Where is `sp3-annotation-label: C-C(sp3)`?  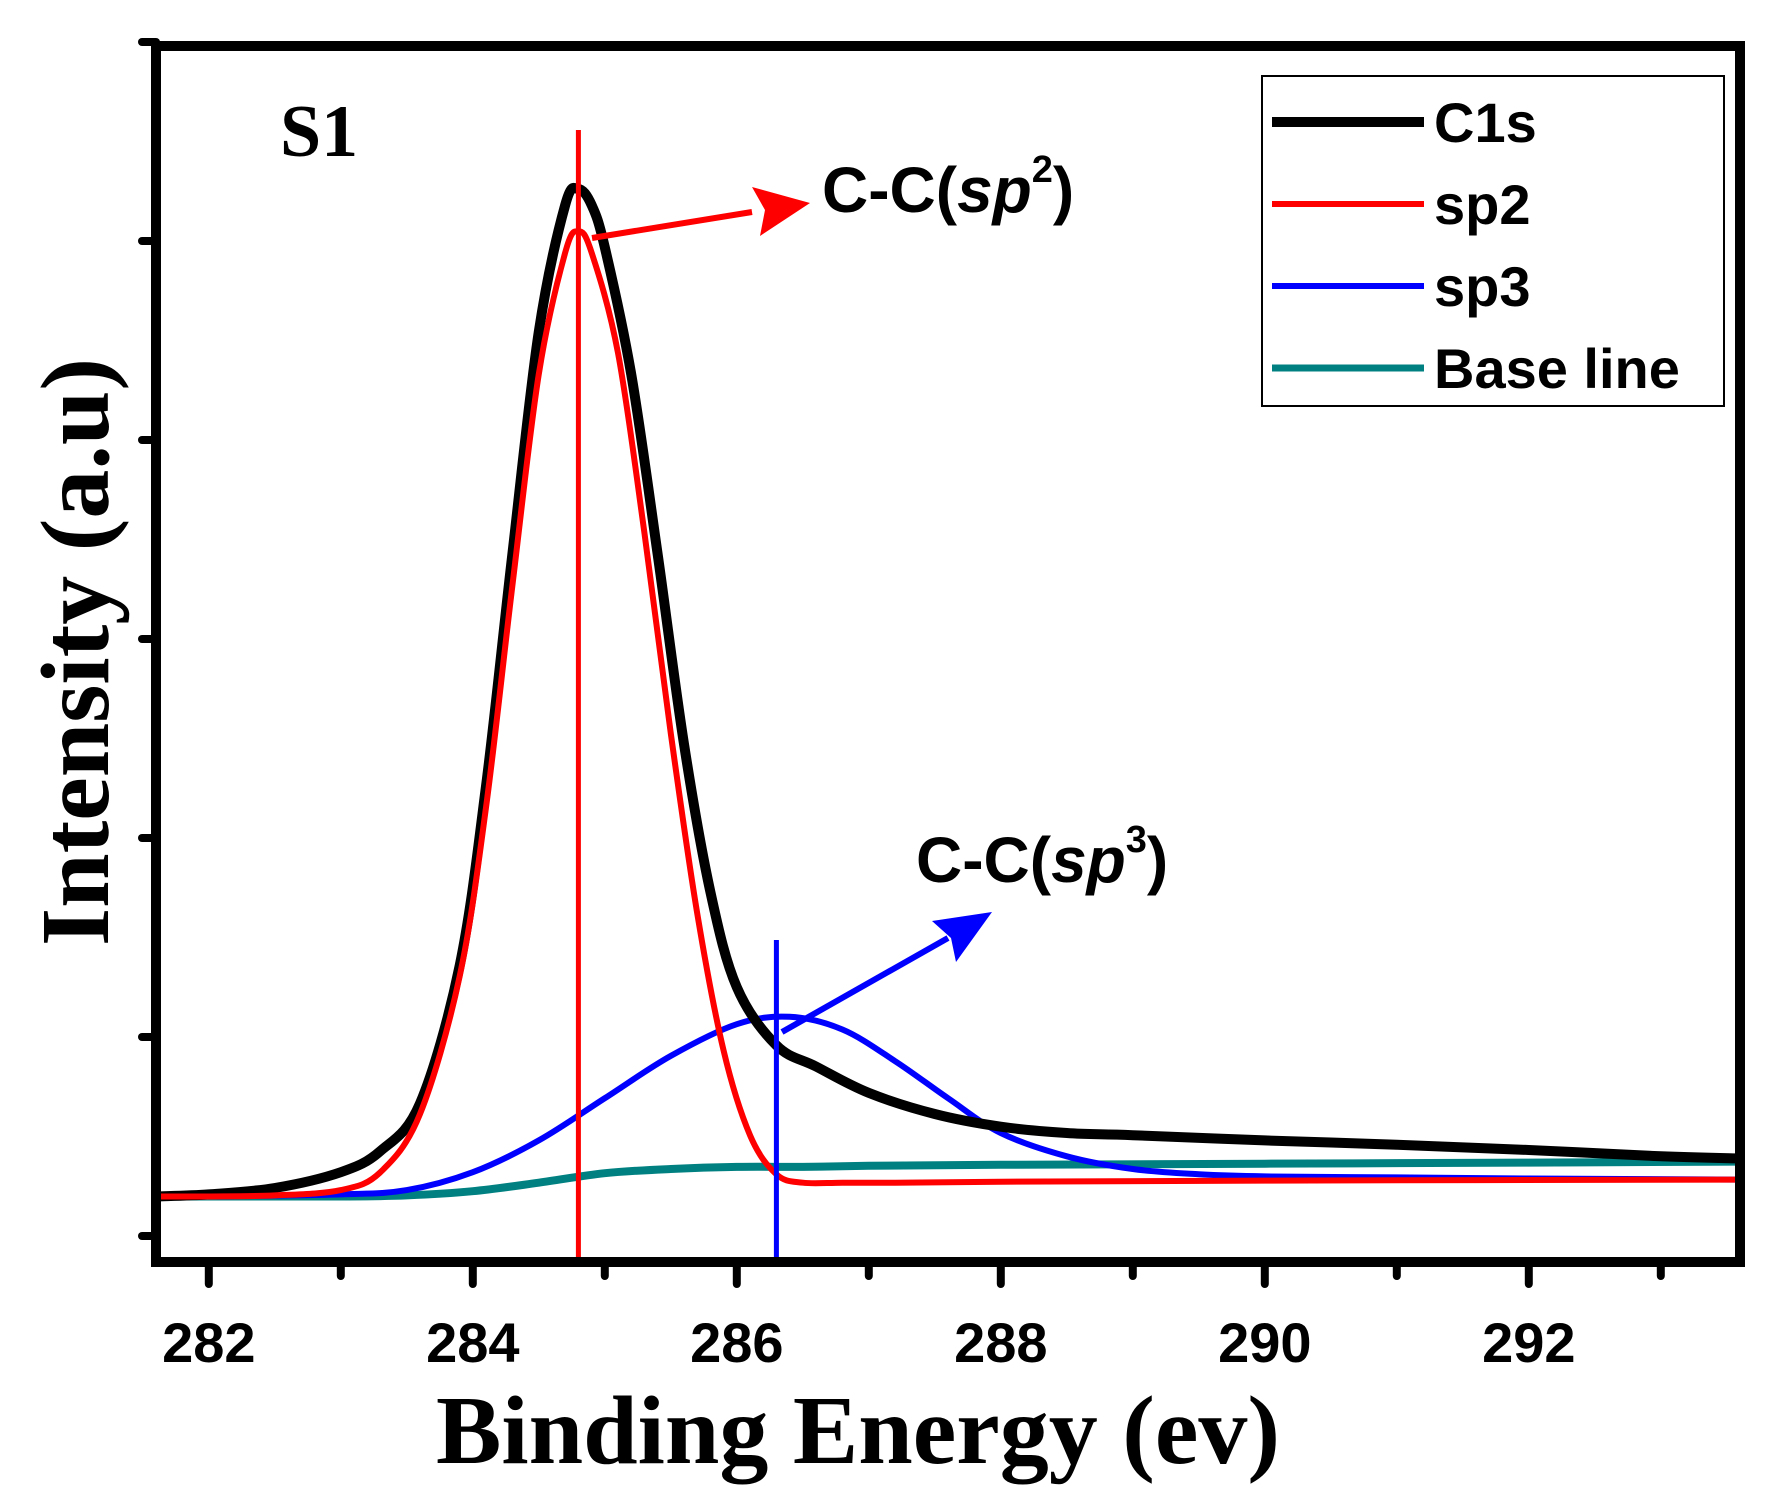
sp3-annotation-label: C-C(sp3) is located at coordinates (1042, 857).